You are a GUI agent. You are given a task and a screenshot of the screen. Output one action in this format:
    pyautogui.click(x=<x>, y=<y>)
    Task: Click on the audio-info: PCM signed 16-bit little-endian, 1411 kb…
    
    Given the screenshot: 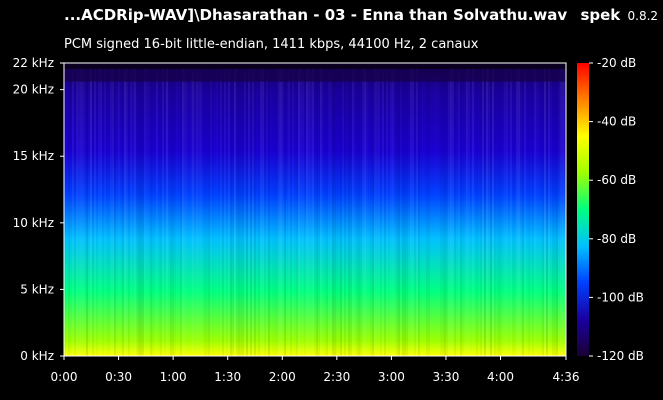 What is the action you would take?
    pyautogui.click(x=271, y=44)
    